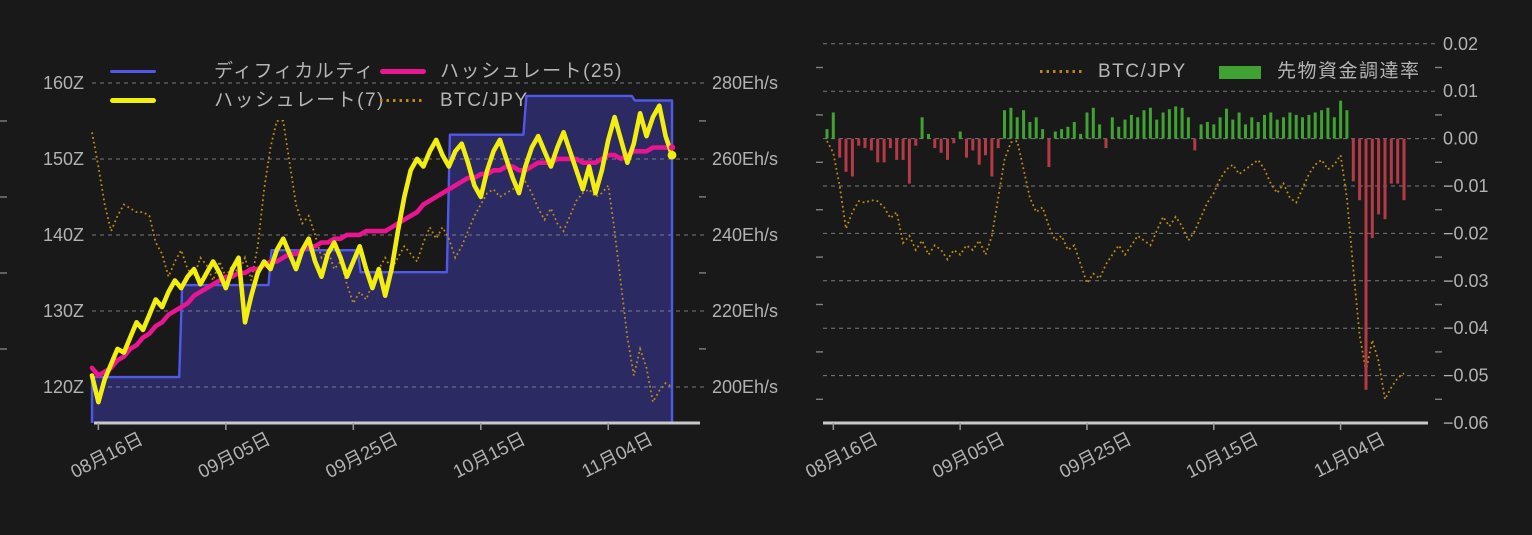 The width and height of the screenshot is (1532, 535). I want to click on legend-label-hashrate7: ハッシュレート(7), so click(299, 100).